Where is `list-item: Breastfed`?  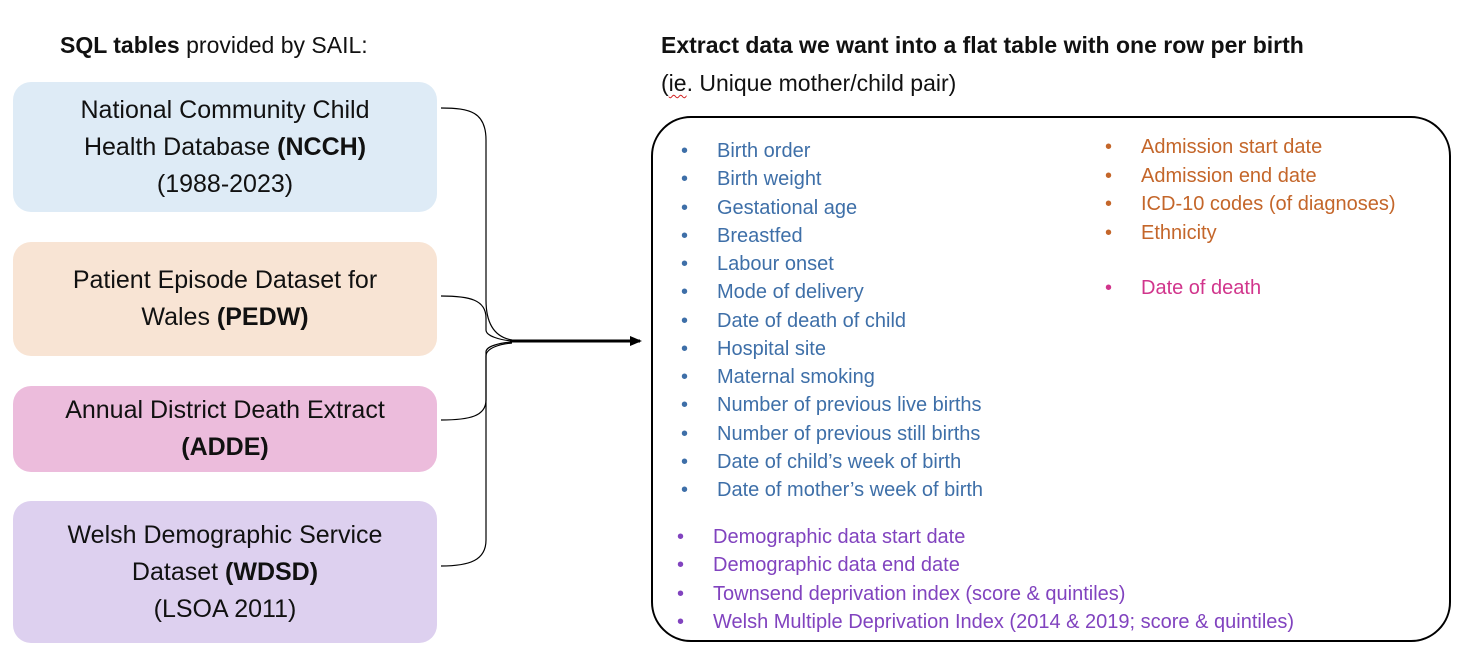 list-item: Breastfed is located at coordinates (832, 238).